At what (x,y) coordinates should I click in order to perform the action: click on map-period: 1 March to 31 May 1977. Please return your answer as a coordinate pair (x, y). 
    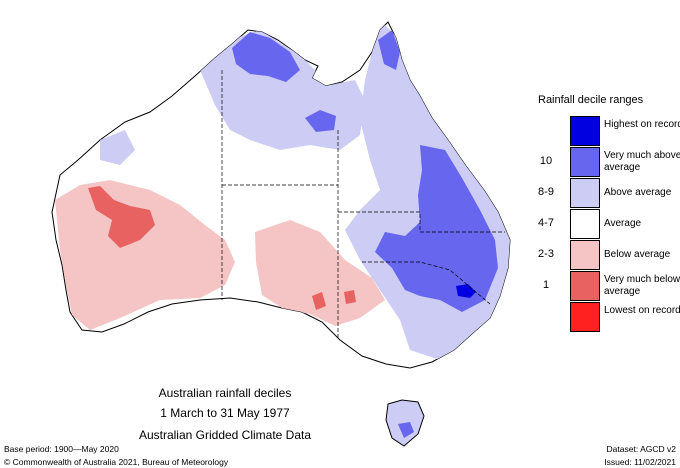
    Looking at the image, I should click on (225, 413).